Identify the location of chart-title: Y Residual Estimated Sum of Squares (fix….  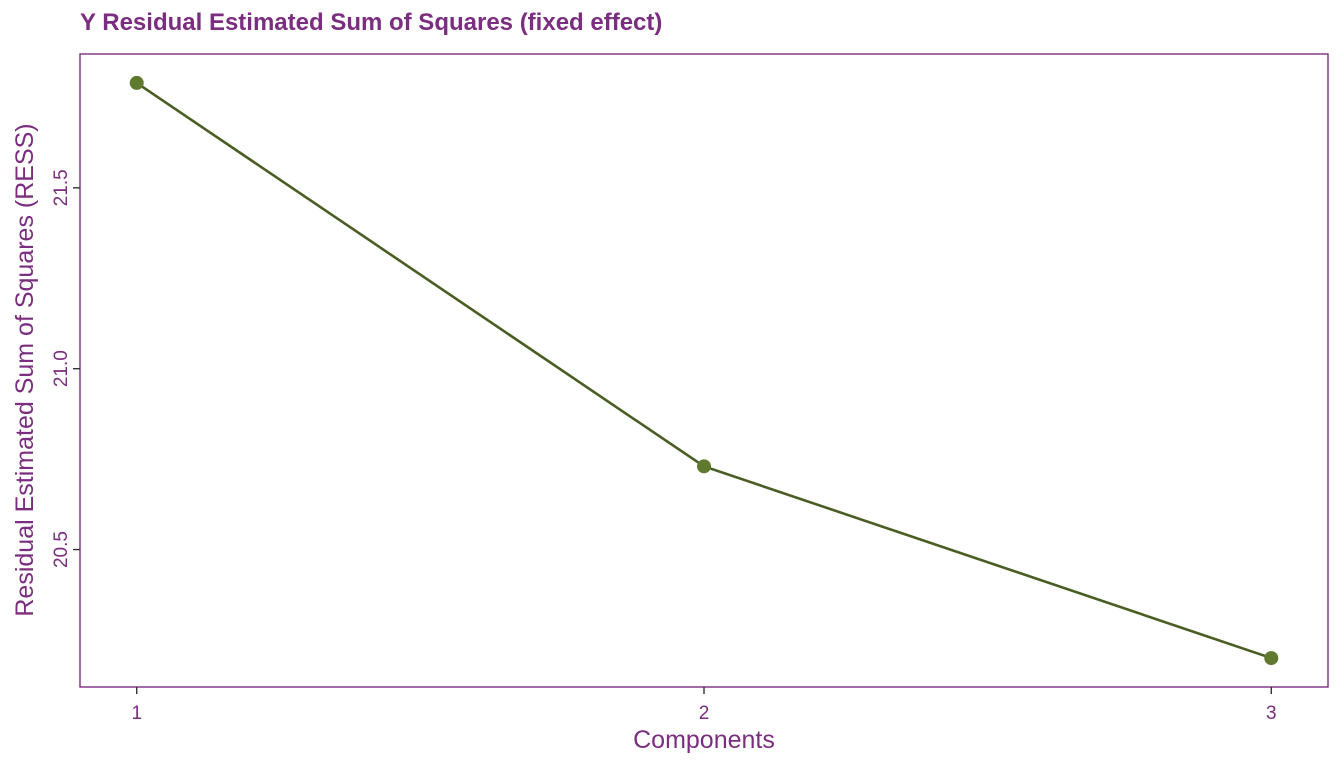
(371, 22).